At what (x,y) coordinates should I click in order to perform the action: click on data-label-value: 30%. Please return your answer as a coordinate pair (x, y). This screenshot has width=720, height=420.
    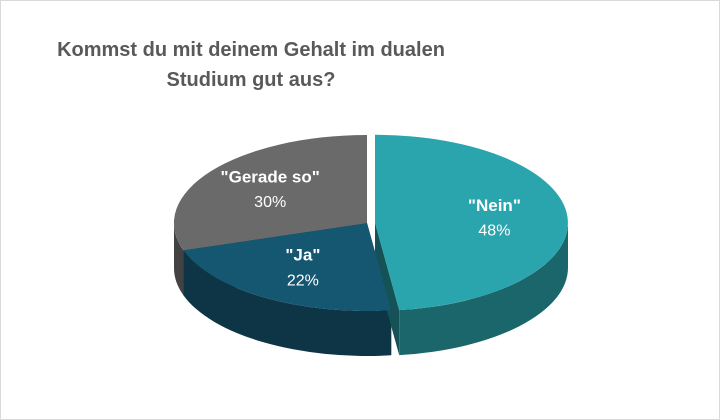
    Looking at the image, I should click on (270, 202).